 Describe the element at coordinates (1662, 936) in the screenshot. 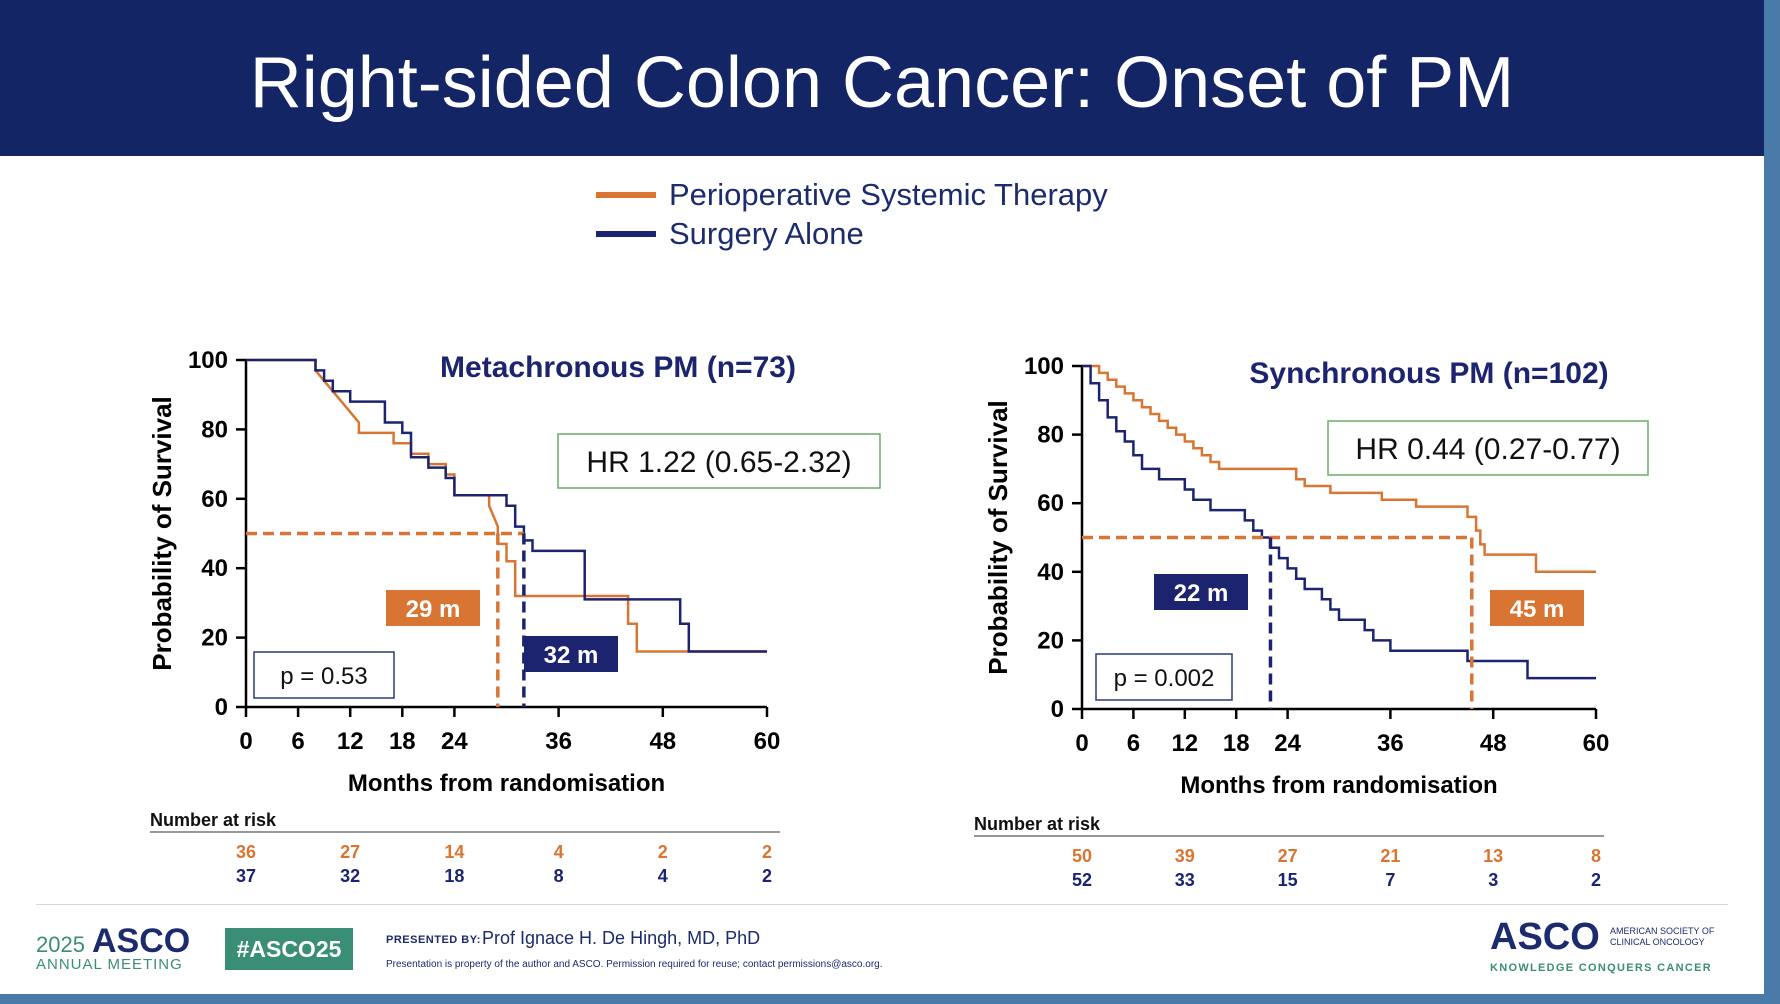

I see `asco-society-name: AMERICAN SOCIETY OF CLINICAL ONCOLOGY` at that location.